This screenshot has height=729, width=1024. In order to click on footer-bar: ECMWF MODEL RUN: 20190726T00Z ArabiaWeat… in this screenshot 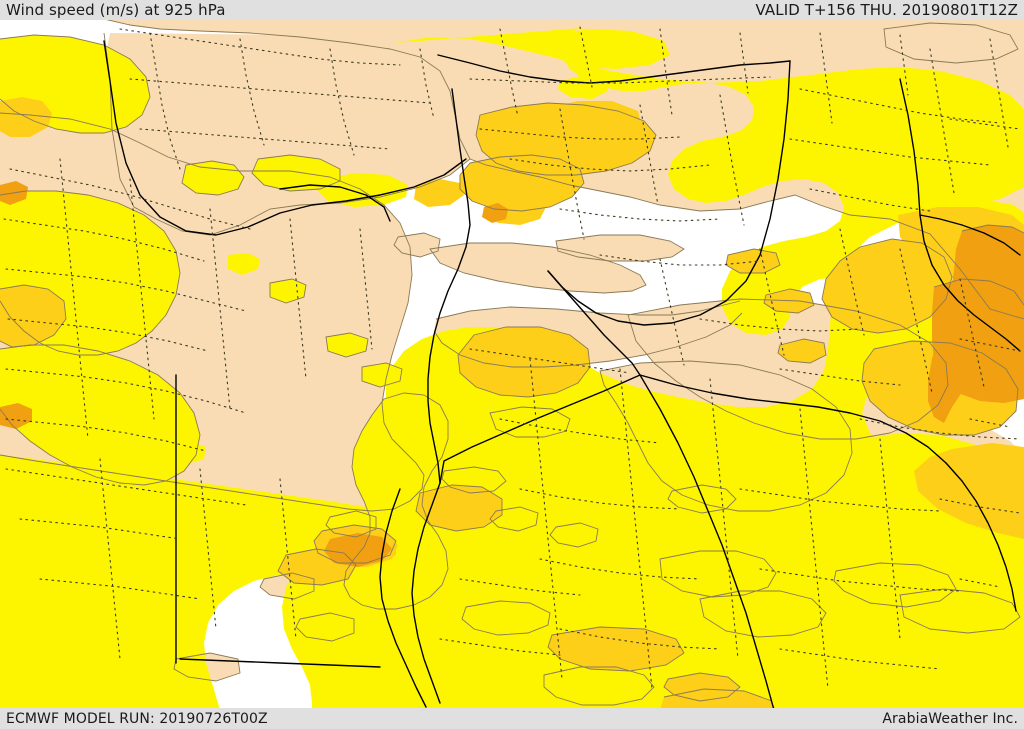, I will do `click(512, 718)`.